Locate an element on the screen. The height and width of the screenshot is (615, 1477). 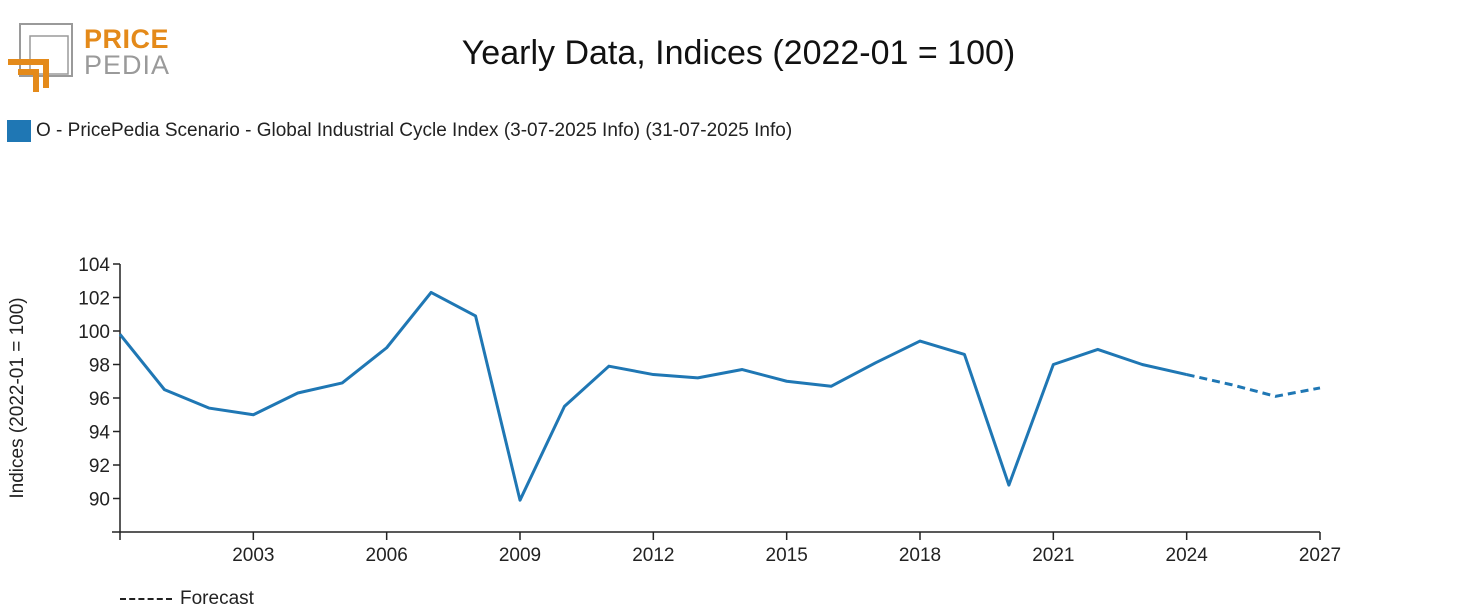
legend-swatch is located at coordinates (19, 131).